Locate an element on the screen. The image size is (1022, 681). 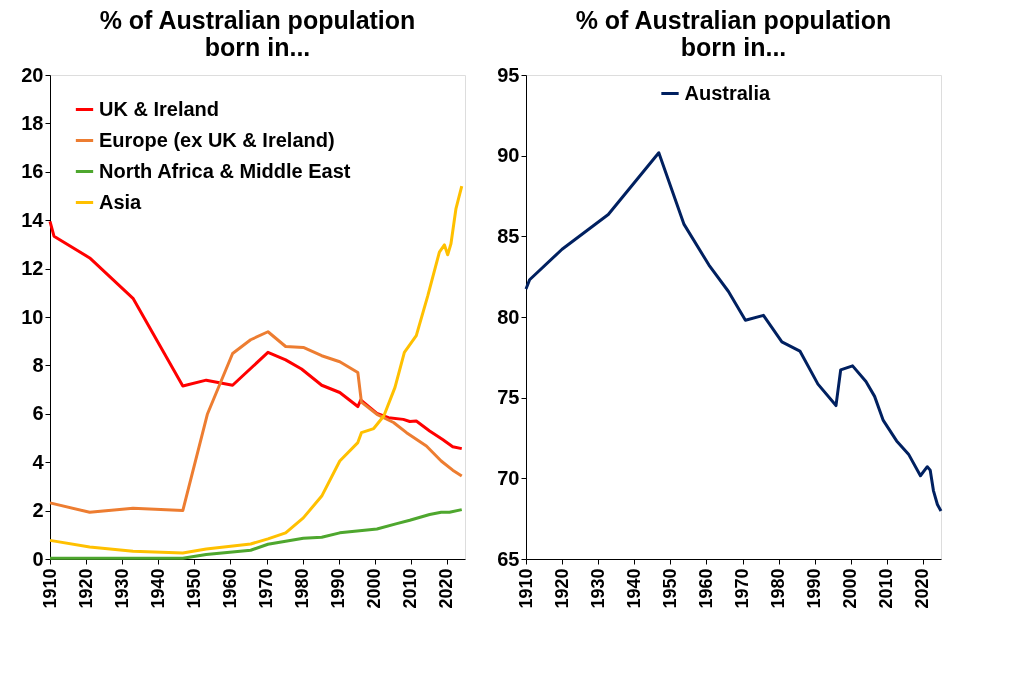
y-tick-label: 10 is located at coordinates (32, 316).